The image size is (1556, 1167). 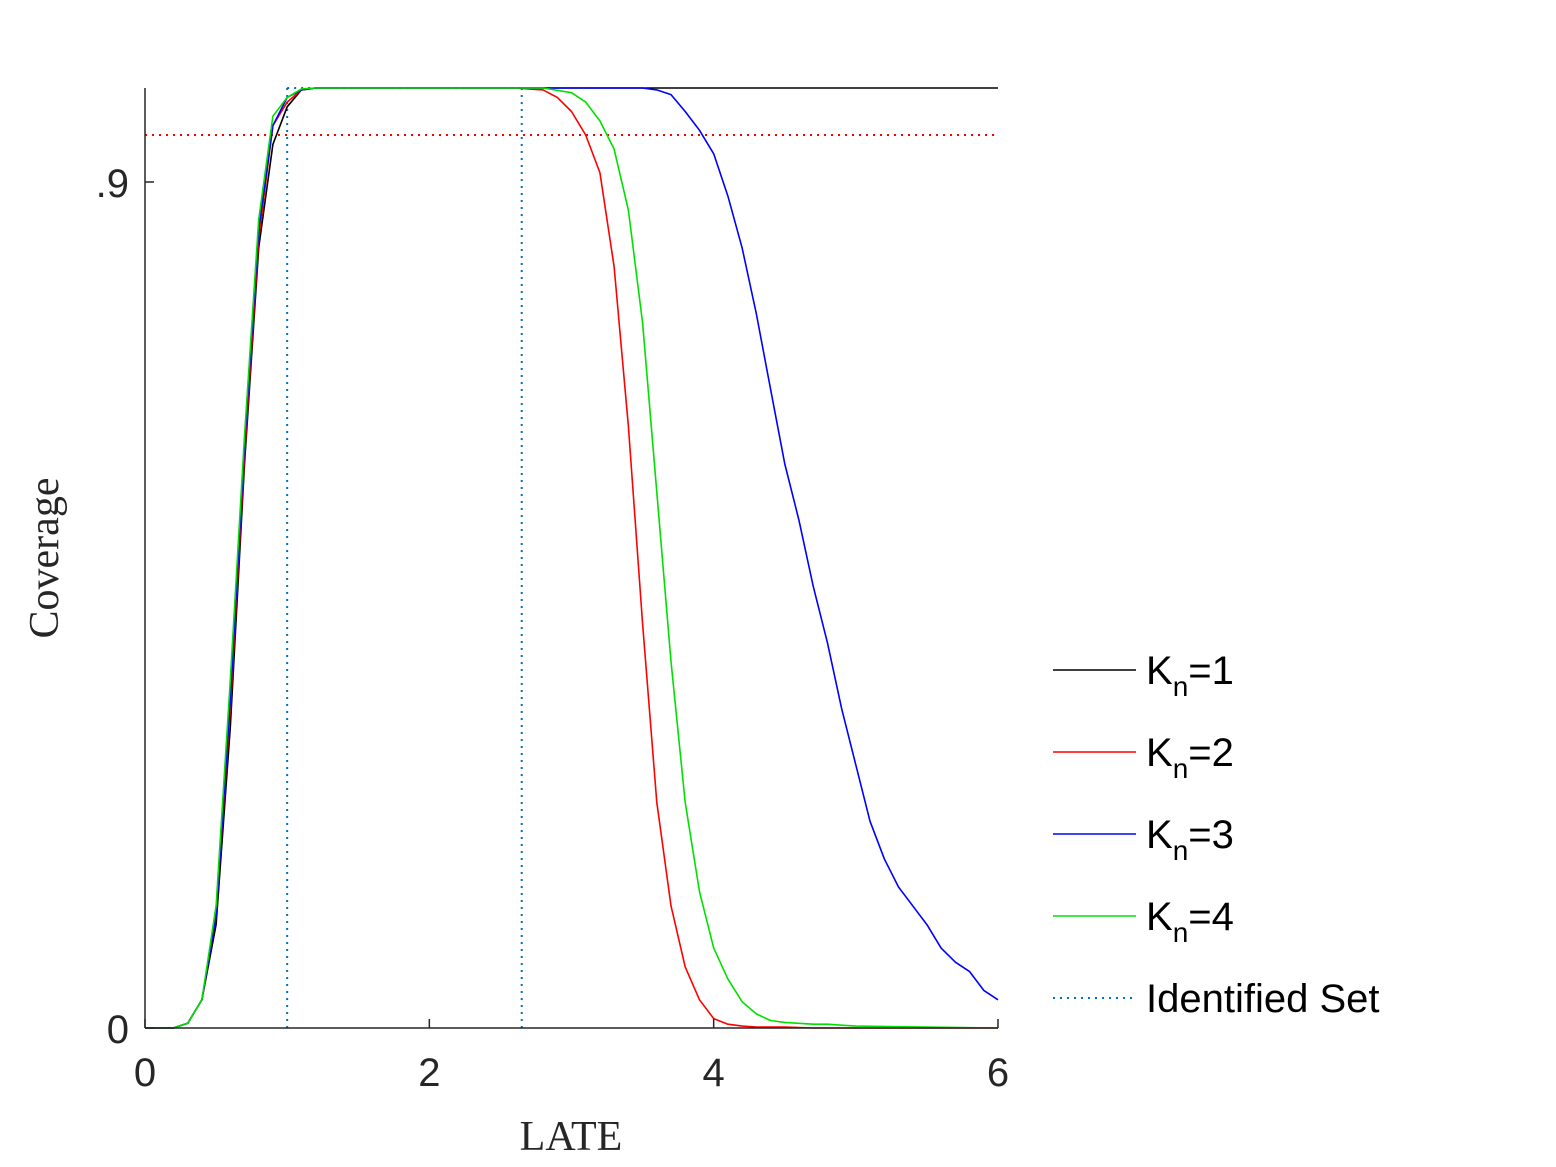 What do you see at coordinates (998, 1073) in the screenshot?
I see `x-tick-label: 6` at bounding box center [998, 1073].